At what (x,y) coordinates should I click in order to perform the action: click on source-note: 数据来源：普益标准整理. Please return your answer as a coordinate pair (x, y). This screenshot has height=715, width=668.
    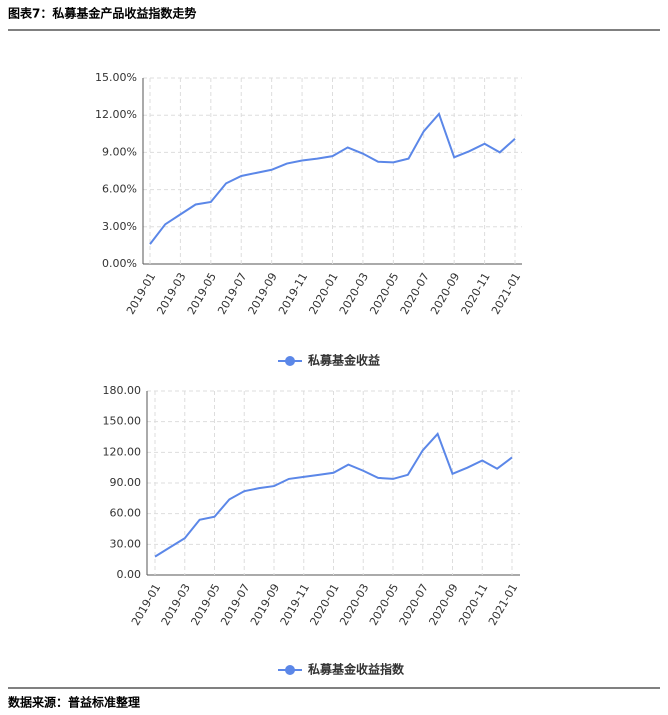
    Looking at the image, I should click on (74, 702).